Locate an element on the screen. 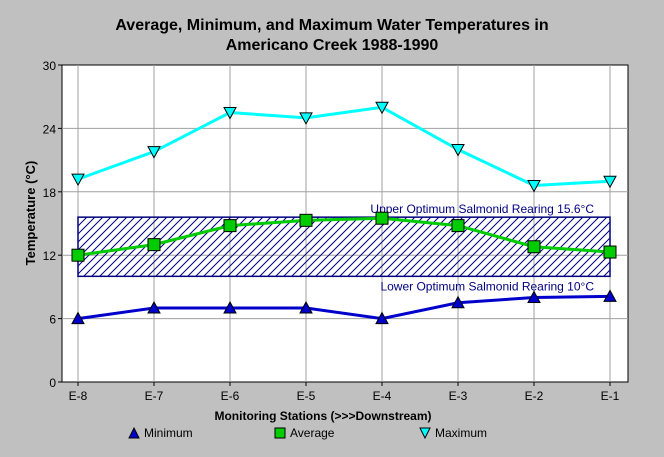  legend-item-average: Average is located at coordinates (304, 433).